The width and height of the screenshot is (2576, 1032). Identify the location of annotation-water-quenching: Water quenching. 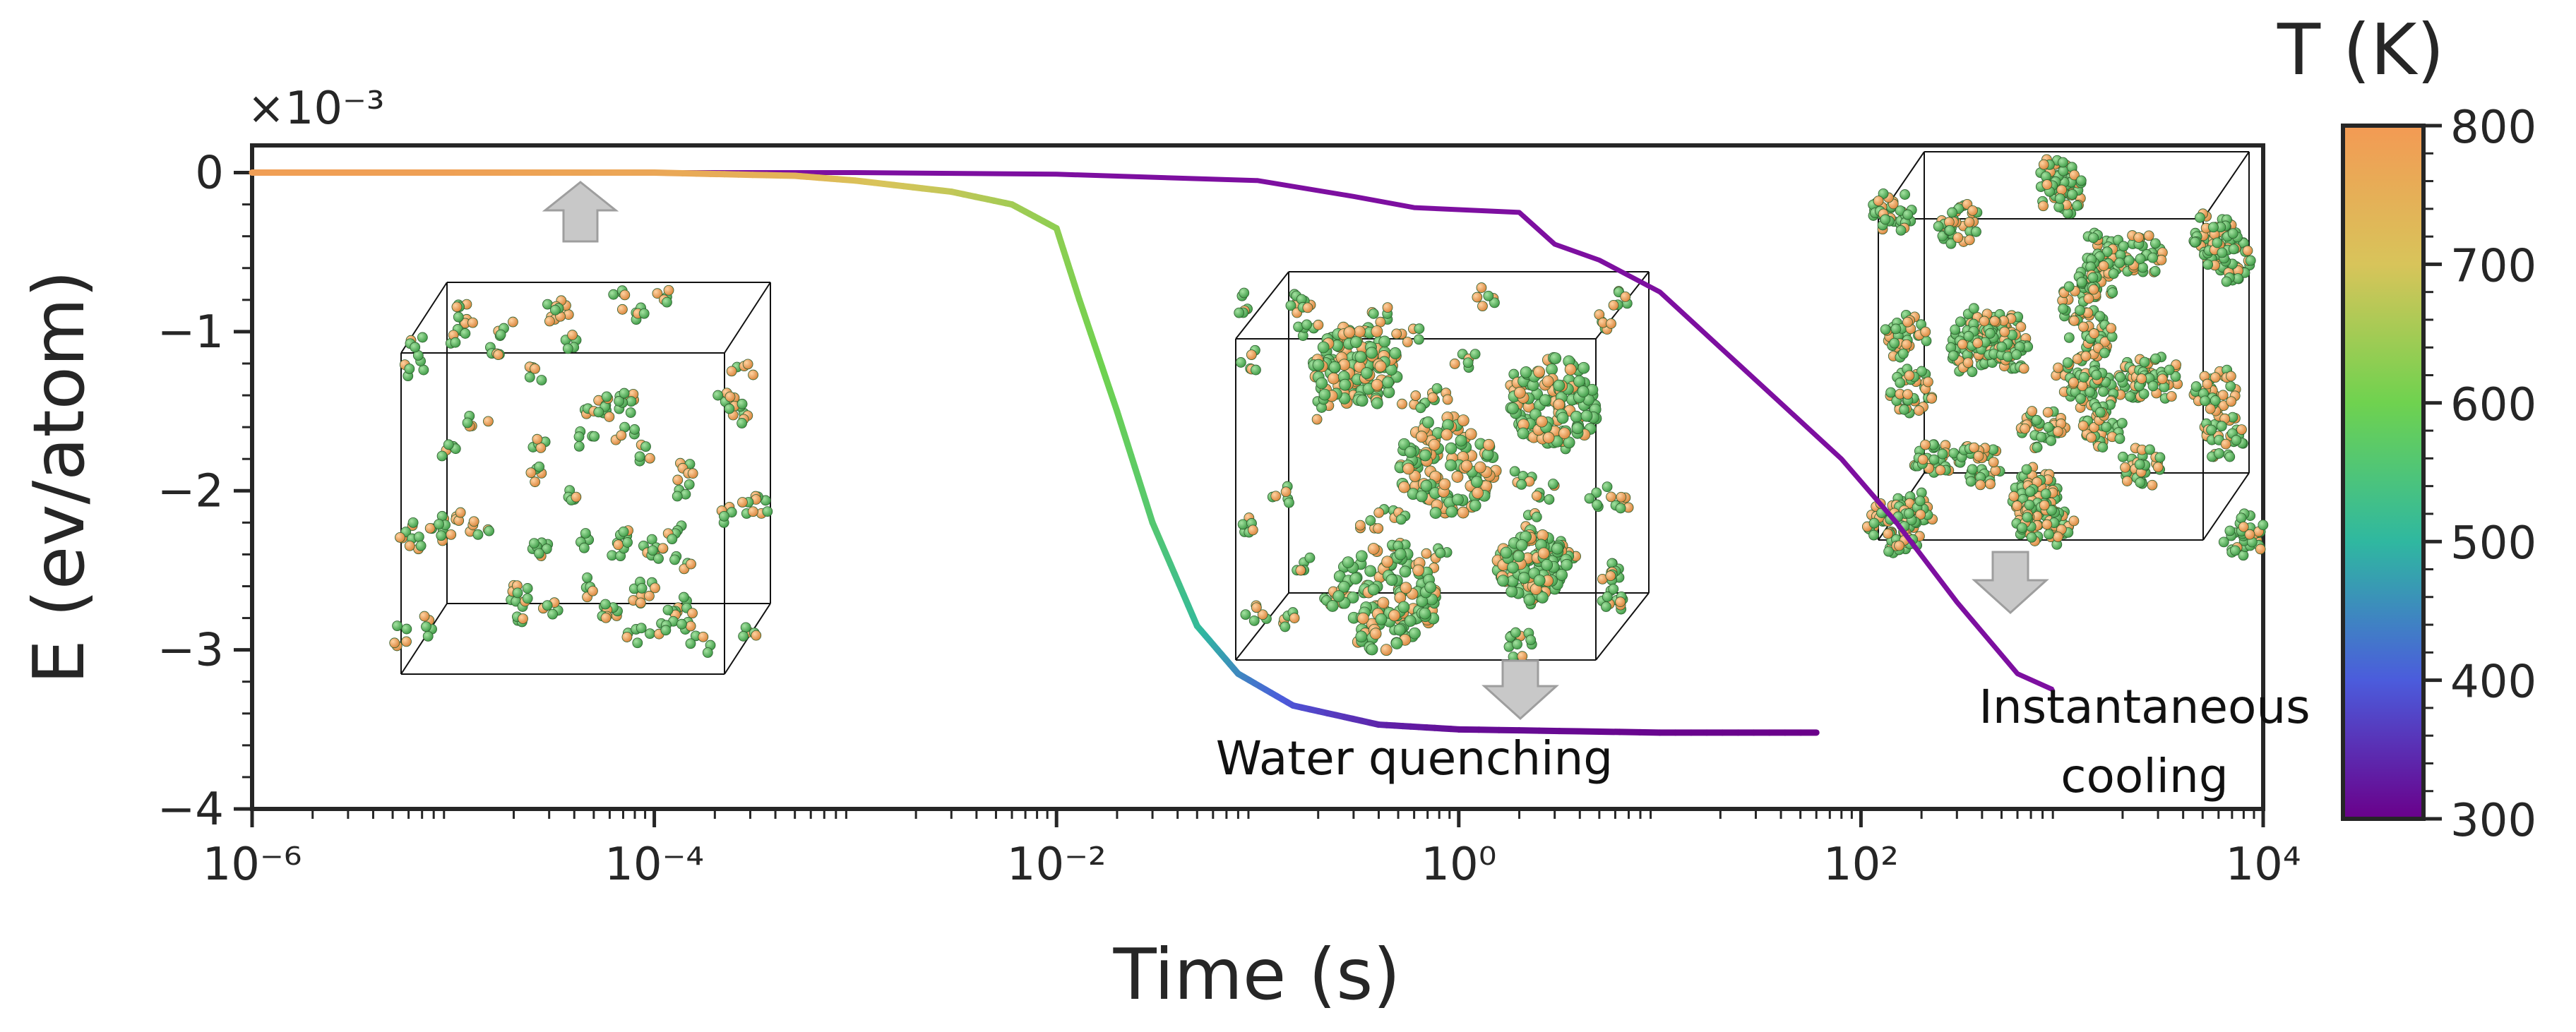
(1414, 759).